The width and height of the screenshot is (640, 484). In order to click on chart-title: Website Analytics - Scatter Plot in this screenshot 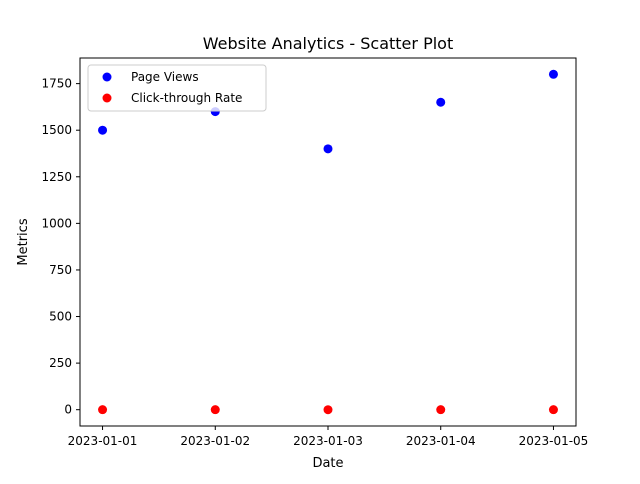, I will do `click(328, 43)`.